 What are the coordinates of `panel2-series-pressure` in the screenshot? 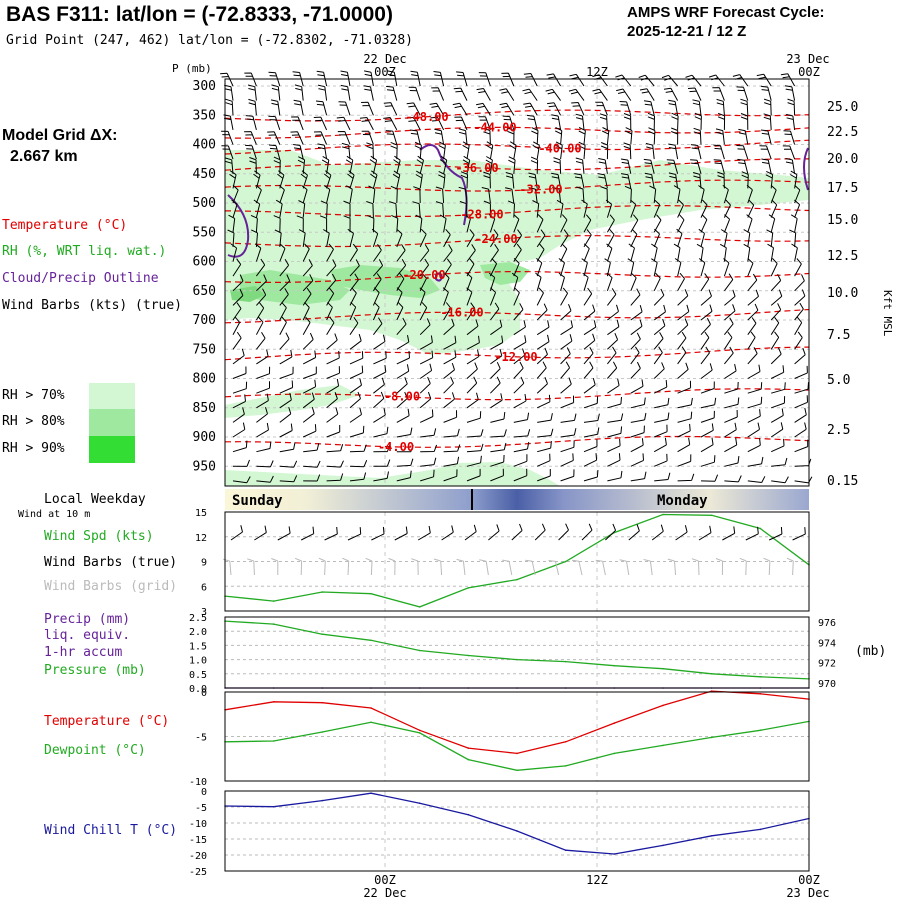 It's located at (517, 650).